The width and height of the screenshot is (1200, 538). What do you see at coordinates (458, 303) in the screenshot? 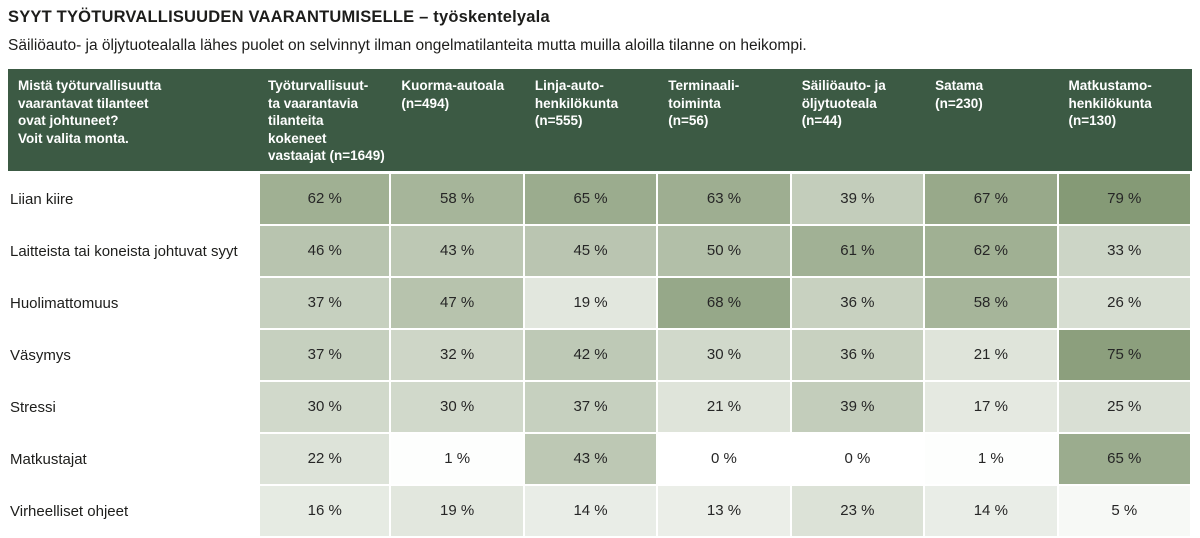
I see `value-cell: 47 %` at bounding box center [458, 303].